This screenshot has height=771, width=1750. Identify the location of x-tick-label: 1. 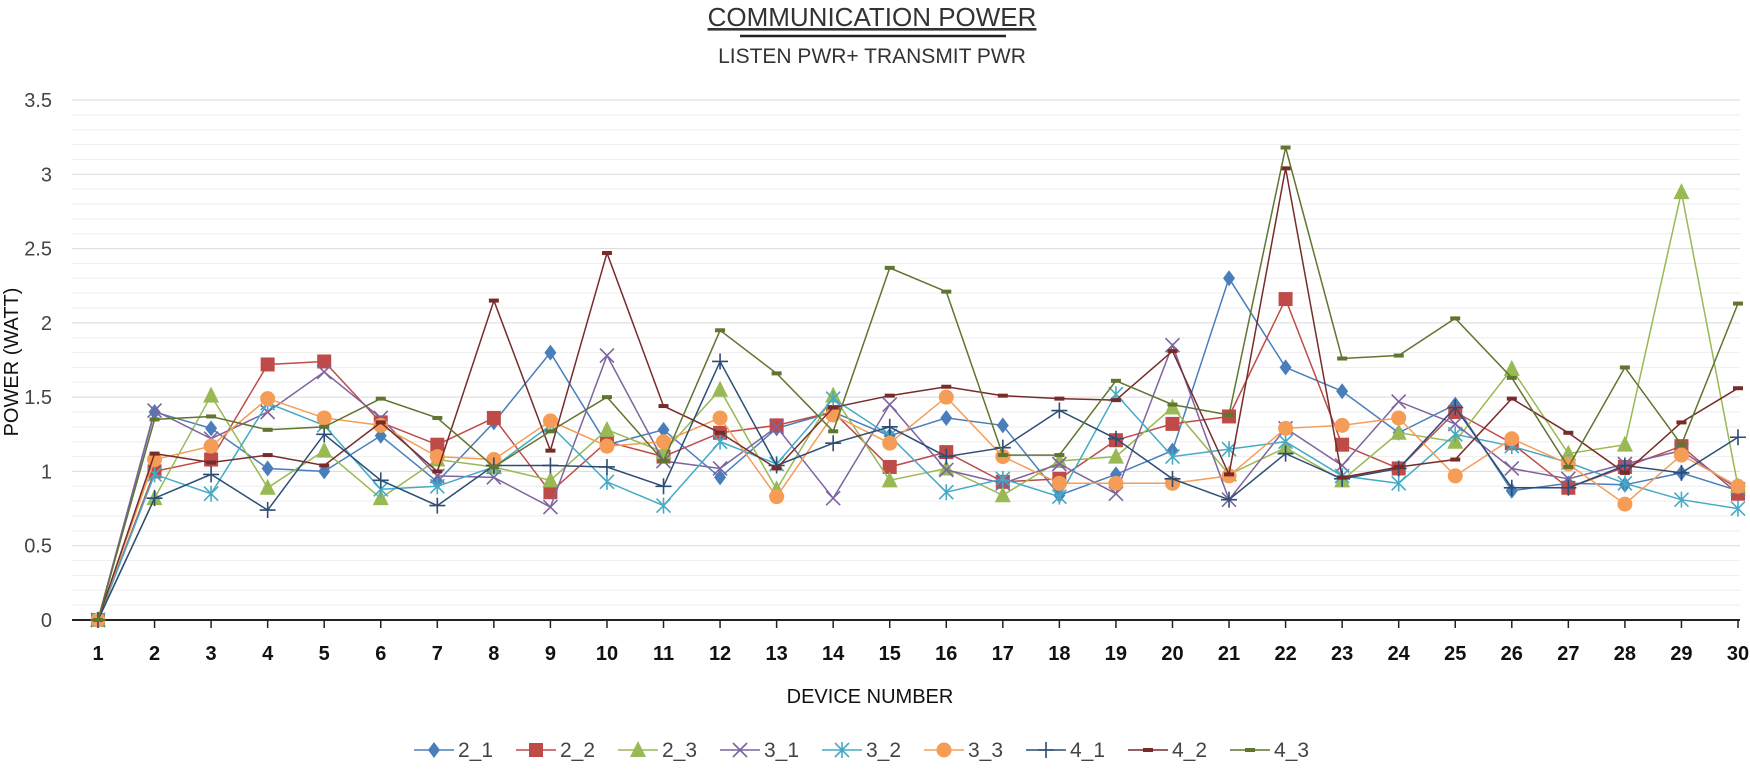
(97, 654).